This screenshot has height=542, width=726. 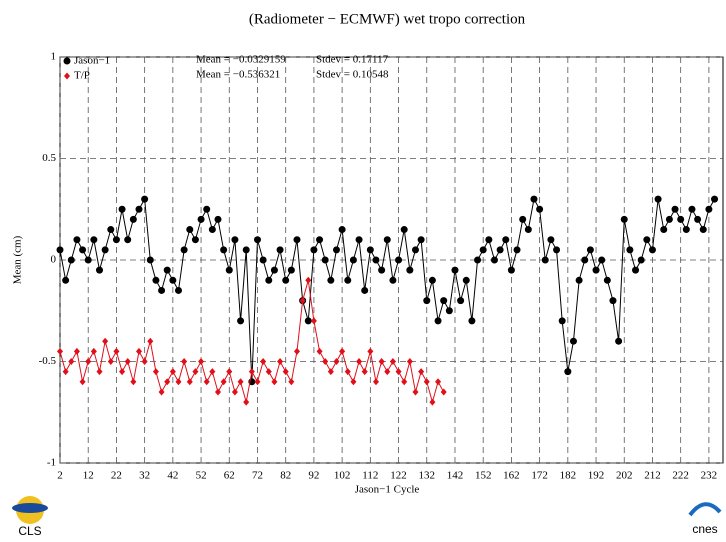 I want to click on y-tick-label: -1, so click(x=51, y=463).